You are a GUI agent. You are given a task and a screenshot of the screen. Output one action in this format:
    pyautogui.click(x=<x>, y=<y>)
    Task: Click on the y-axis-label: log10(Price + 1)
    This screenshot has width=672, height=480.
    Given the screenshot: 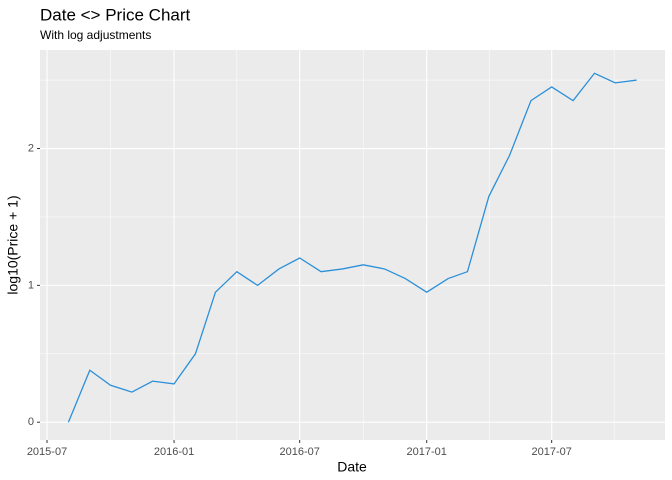 What is the action you would take?
    pyautogui.click(x=13, y=244)
    